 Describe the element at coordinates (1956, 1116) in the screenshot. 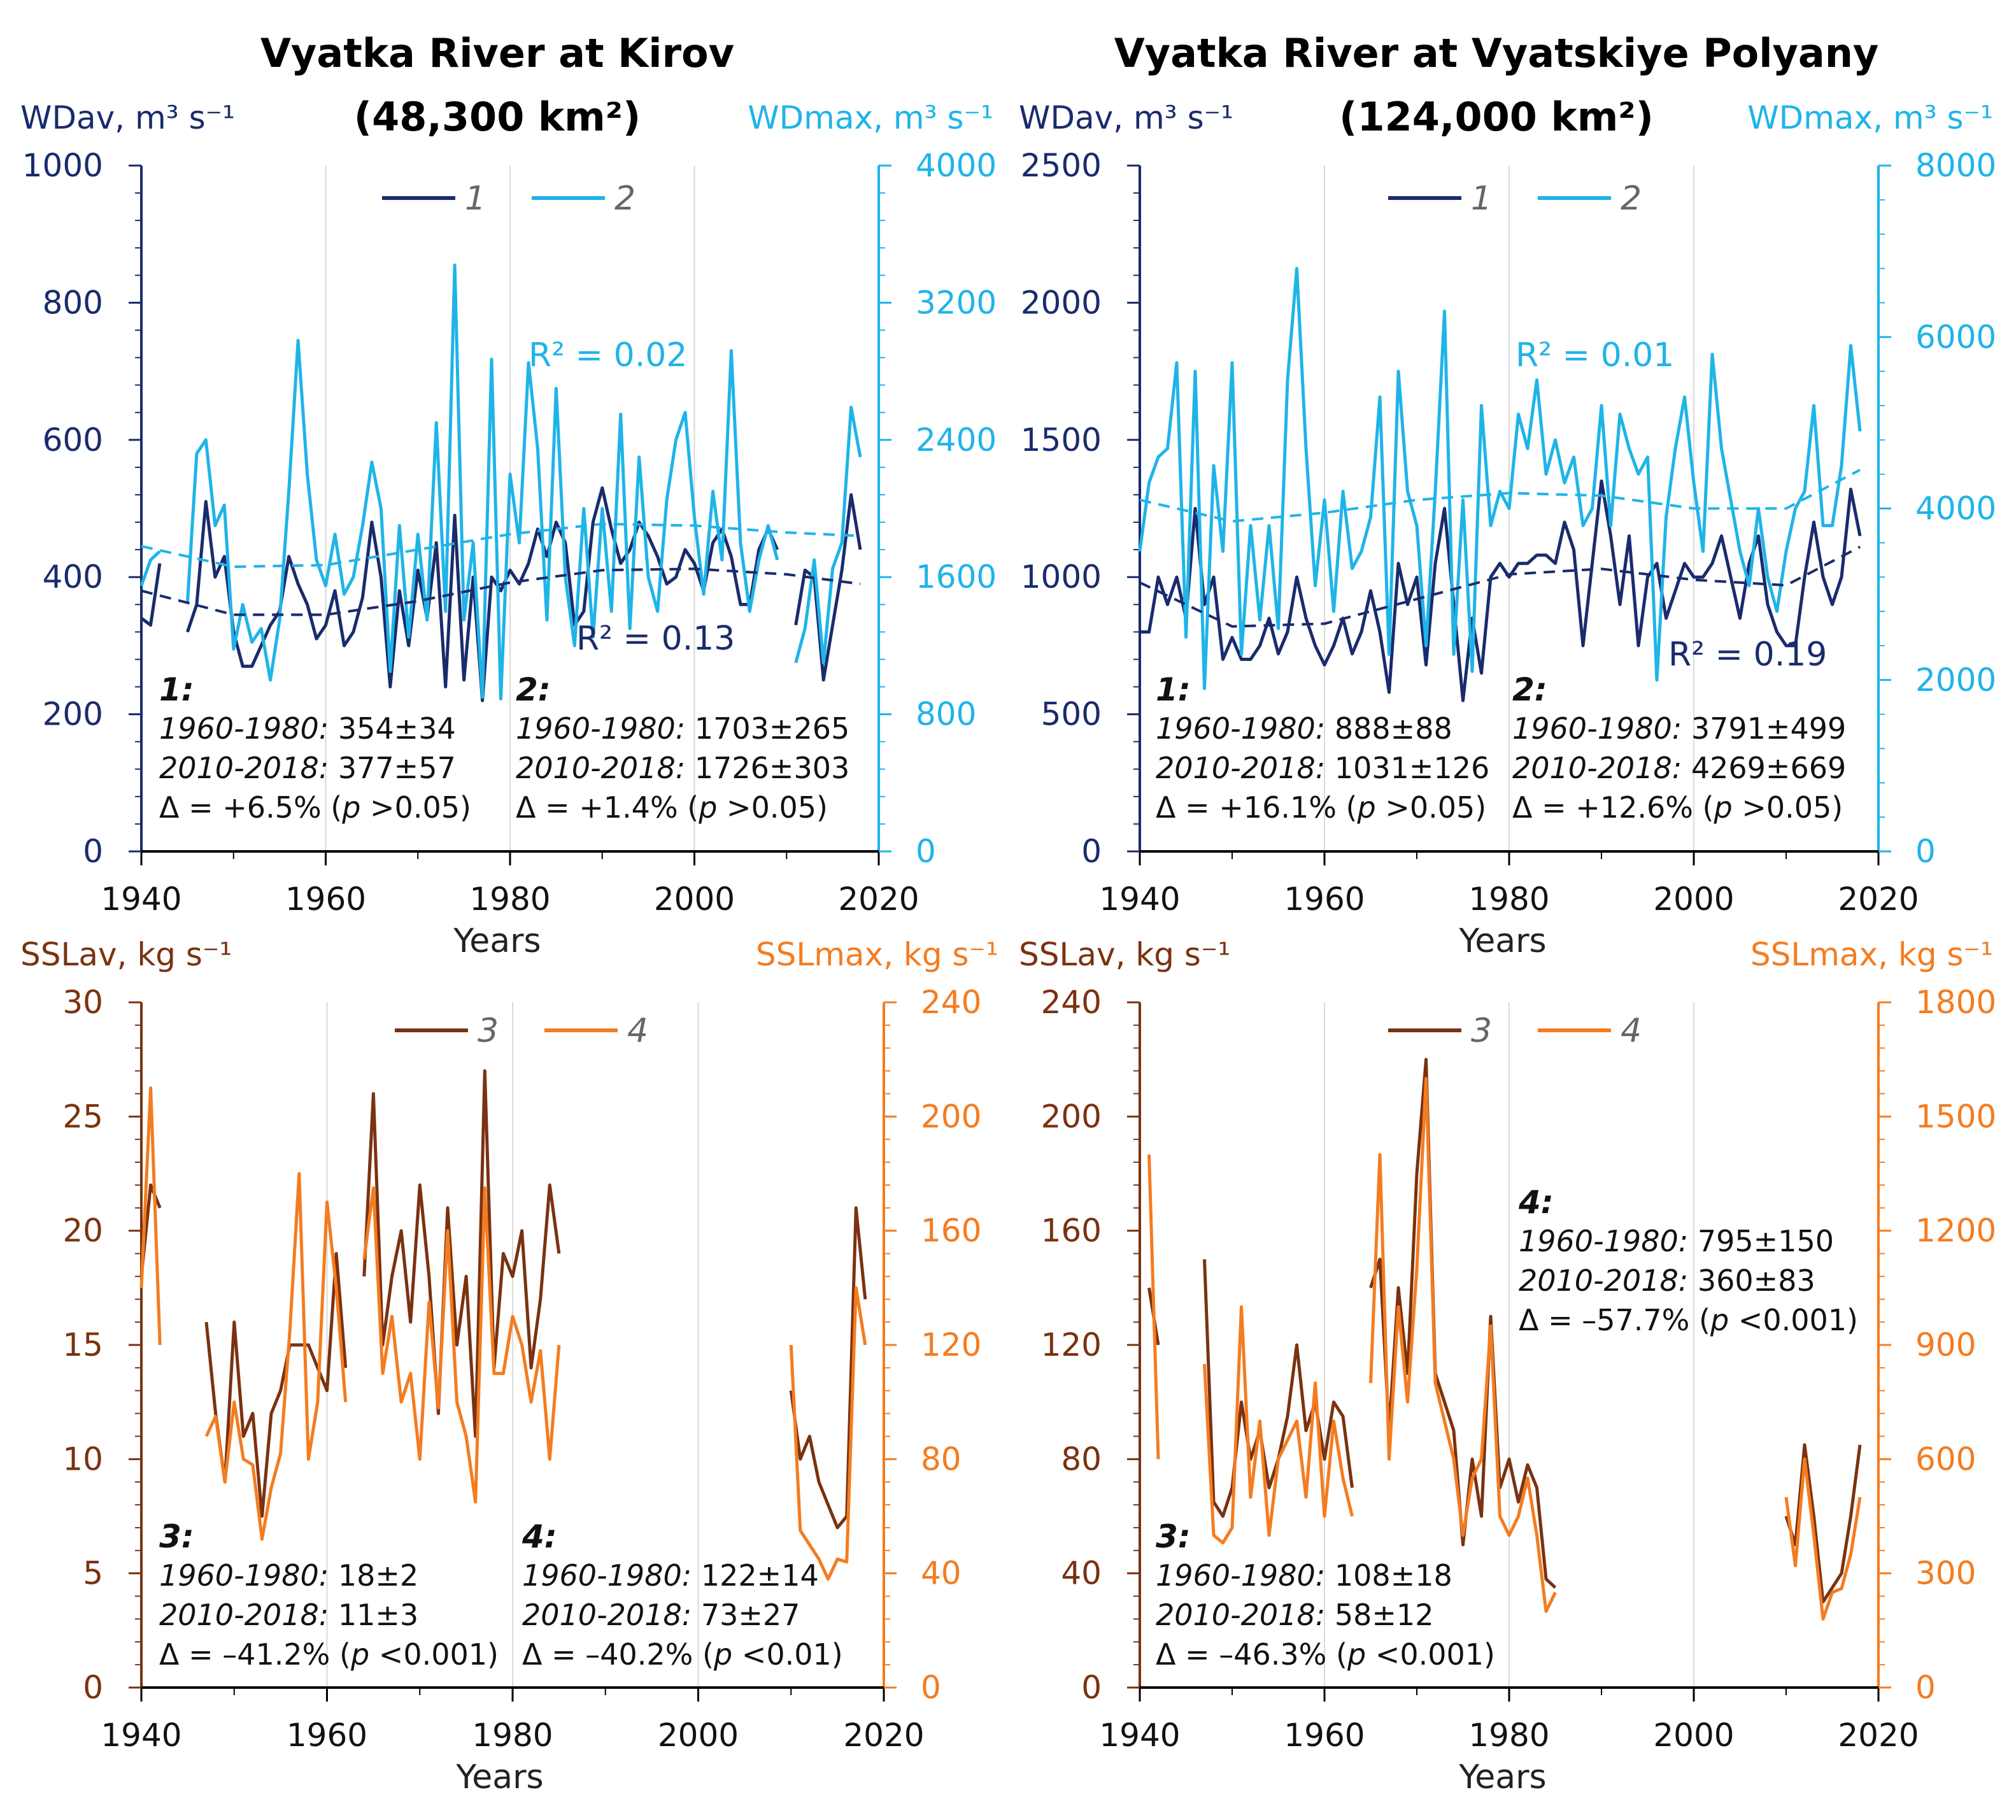

I see `y-right-tick-label: 1500` at that location.